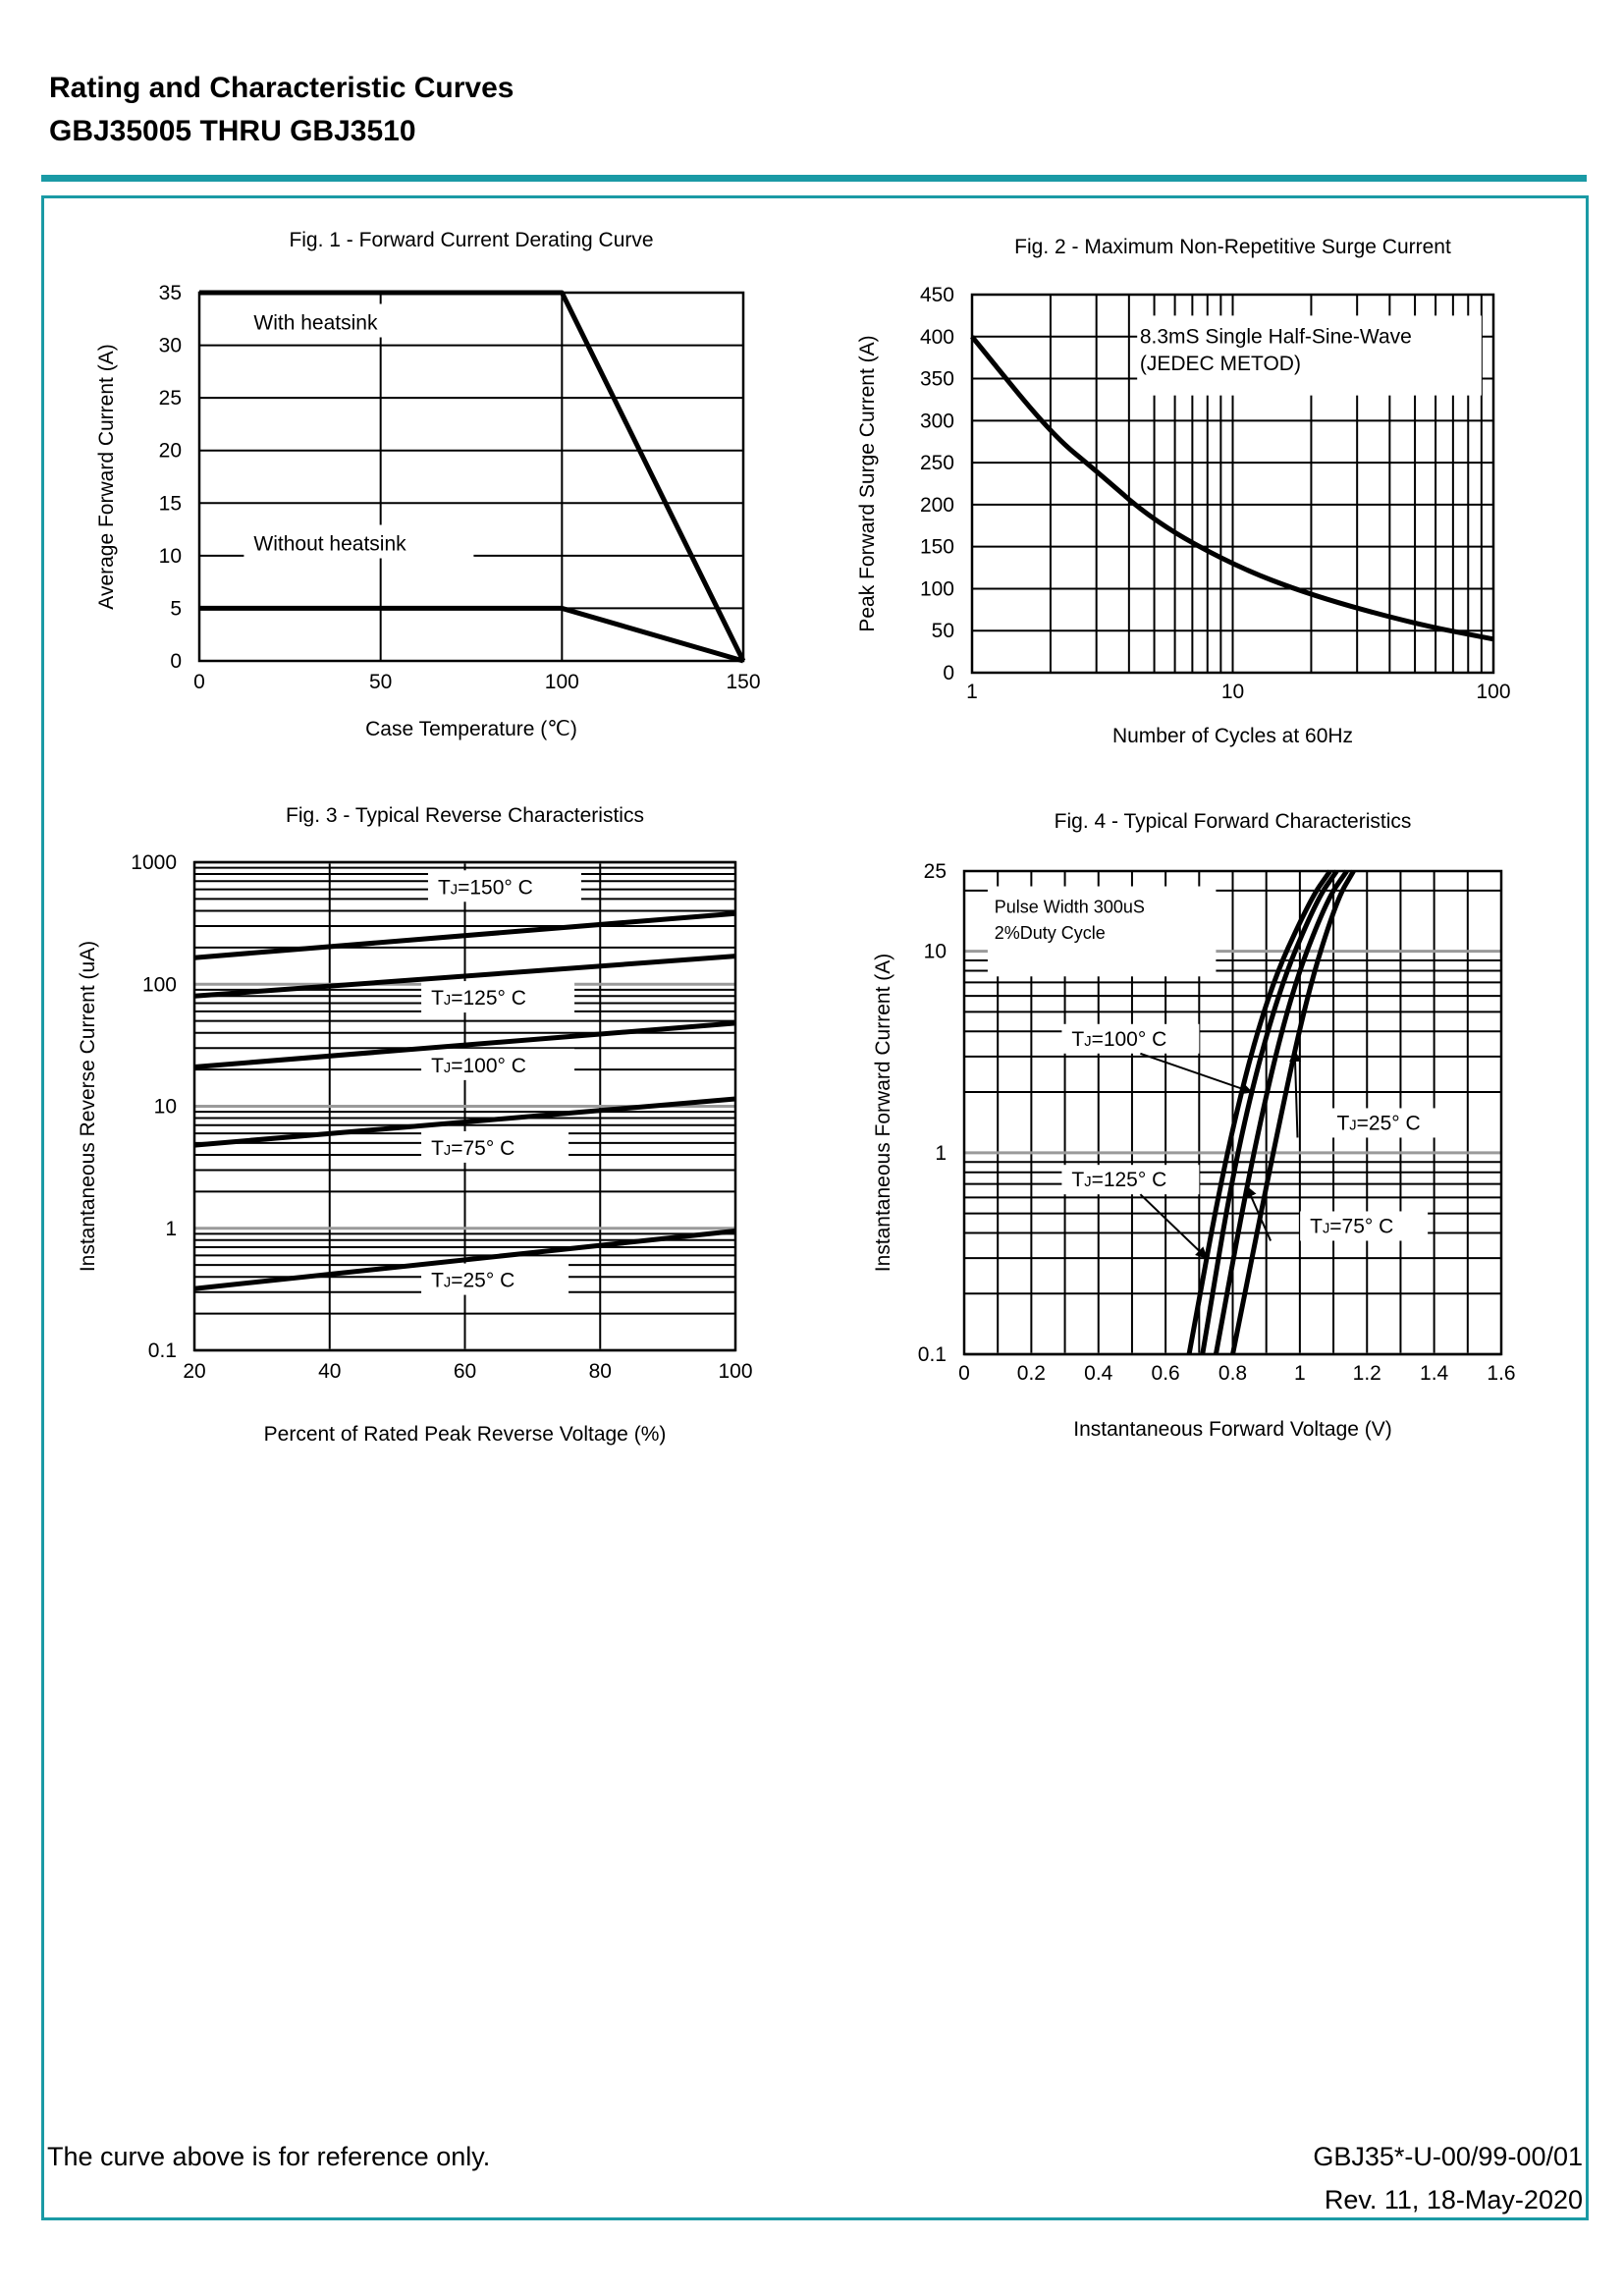 The image size is (1624, 2296). What do you see at coordinates (269, 2156) in the screenshot?
I see `footer-note: The curve above is for reference only.` at bounding box center [269, 2156].